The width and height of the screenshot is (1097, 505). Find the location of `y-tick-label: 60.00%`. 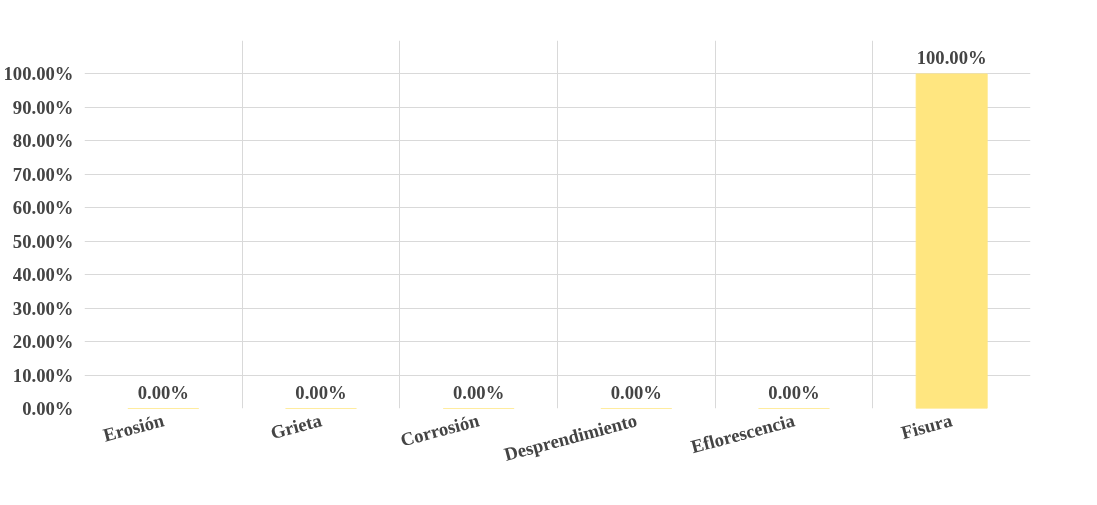

y-tick-label: 60.00% is located at coordinates (43, 208).